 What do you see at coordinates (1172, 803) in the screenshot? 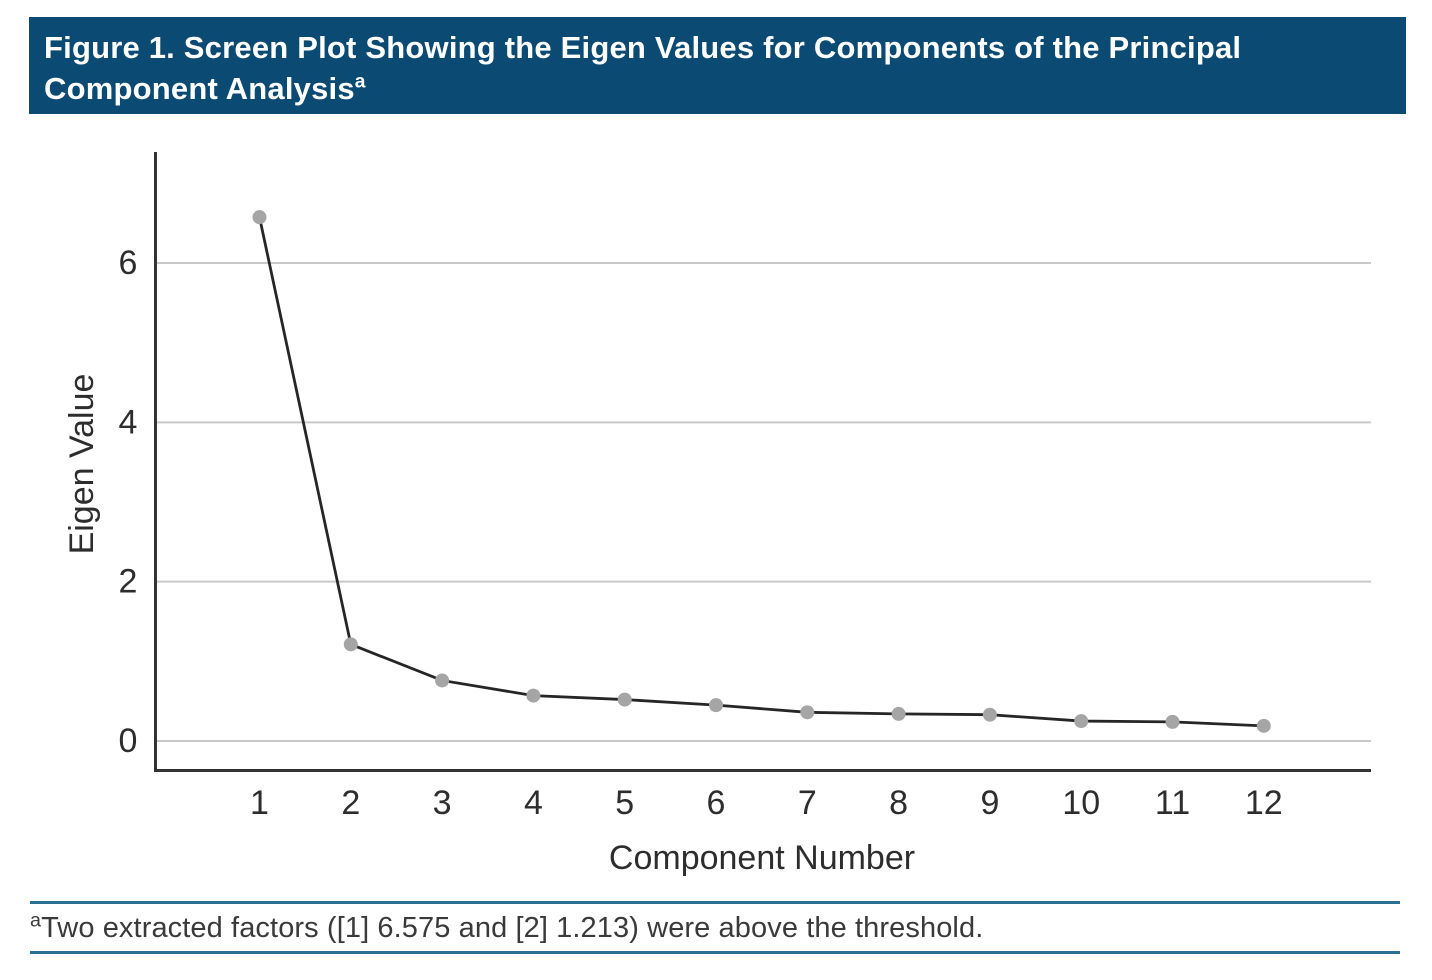
I see `x-tick-label-11: 11` at bounding box center [1172, 803].